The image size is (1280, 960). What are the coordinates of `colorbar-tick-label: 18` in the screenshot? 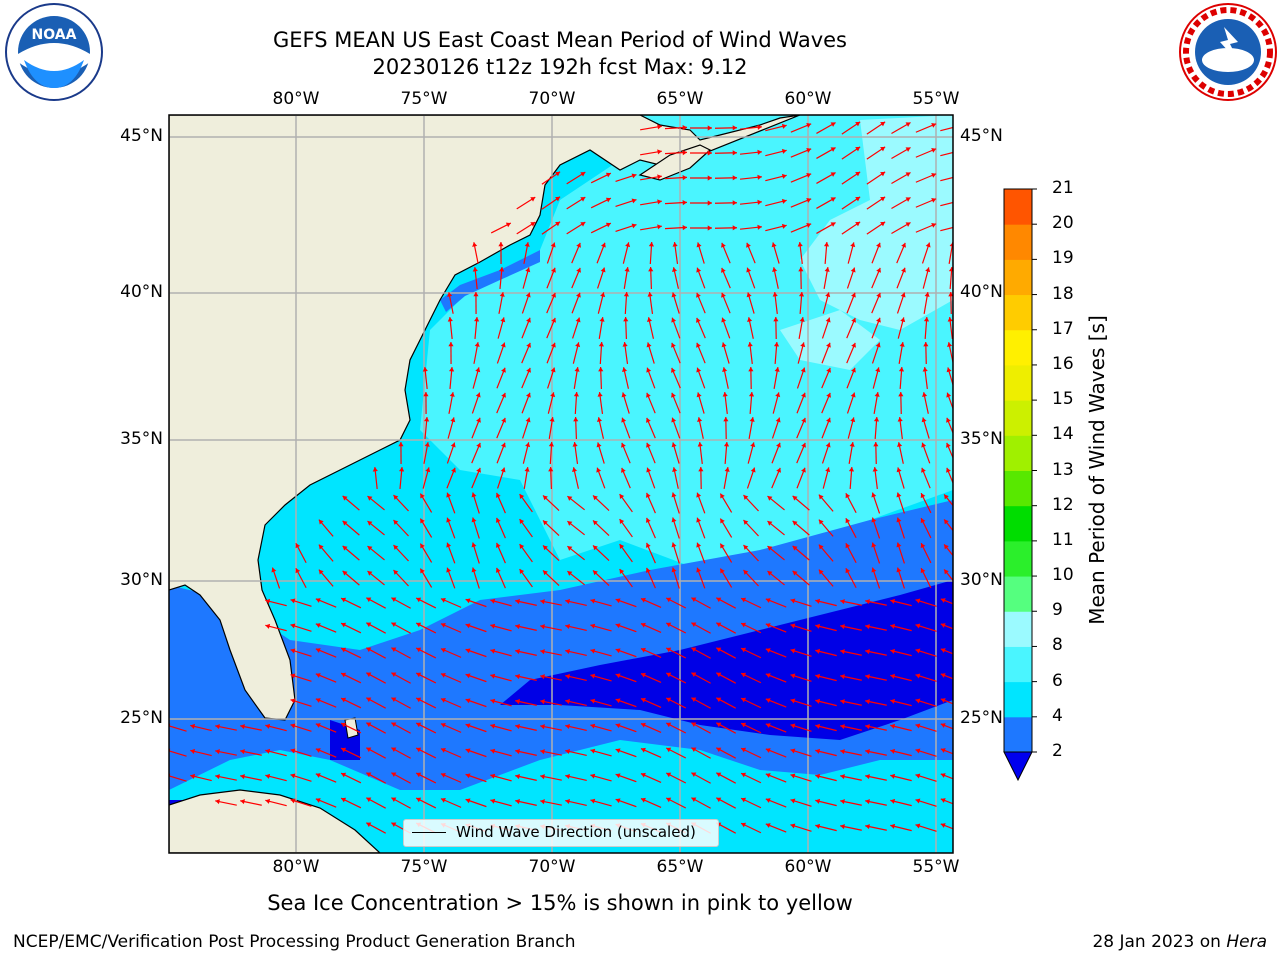 It's located at (1063, 293).